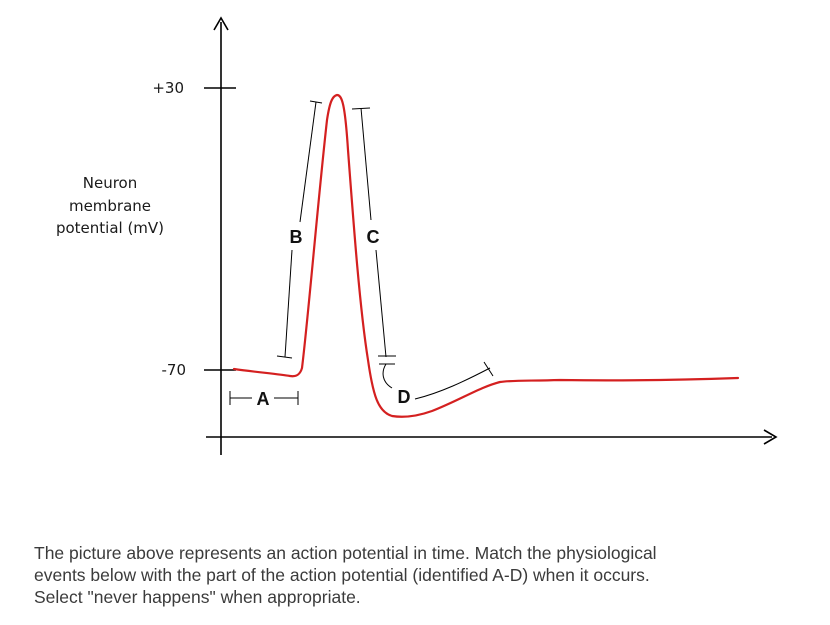 Image resolution: width=830 pixels, height=625 pixels. Describe the element at coordinates (174, 370) in the screenshot. I see `y-tick-label-minus70: -70` at that location.